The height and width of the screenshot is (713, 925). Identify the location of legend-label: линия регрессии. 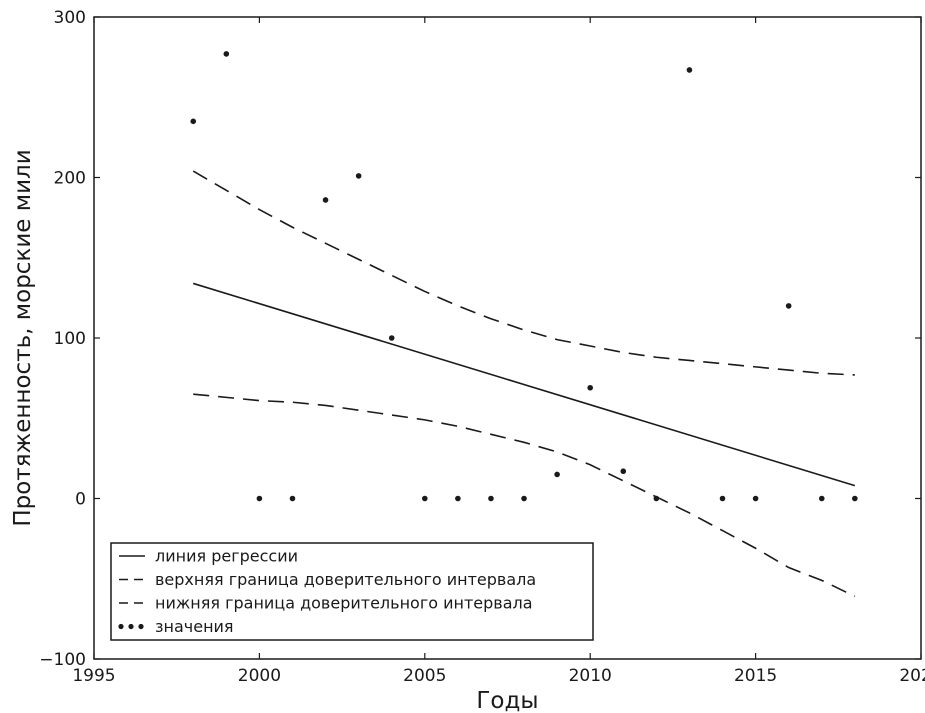
(226, 556).